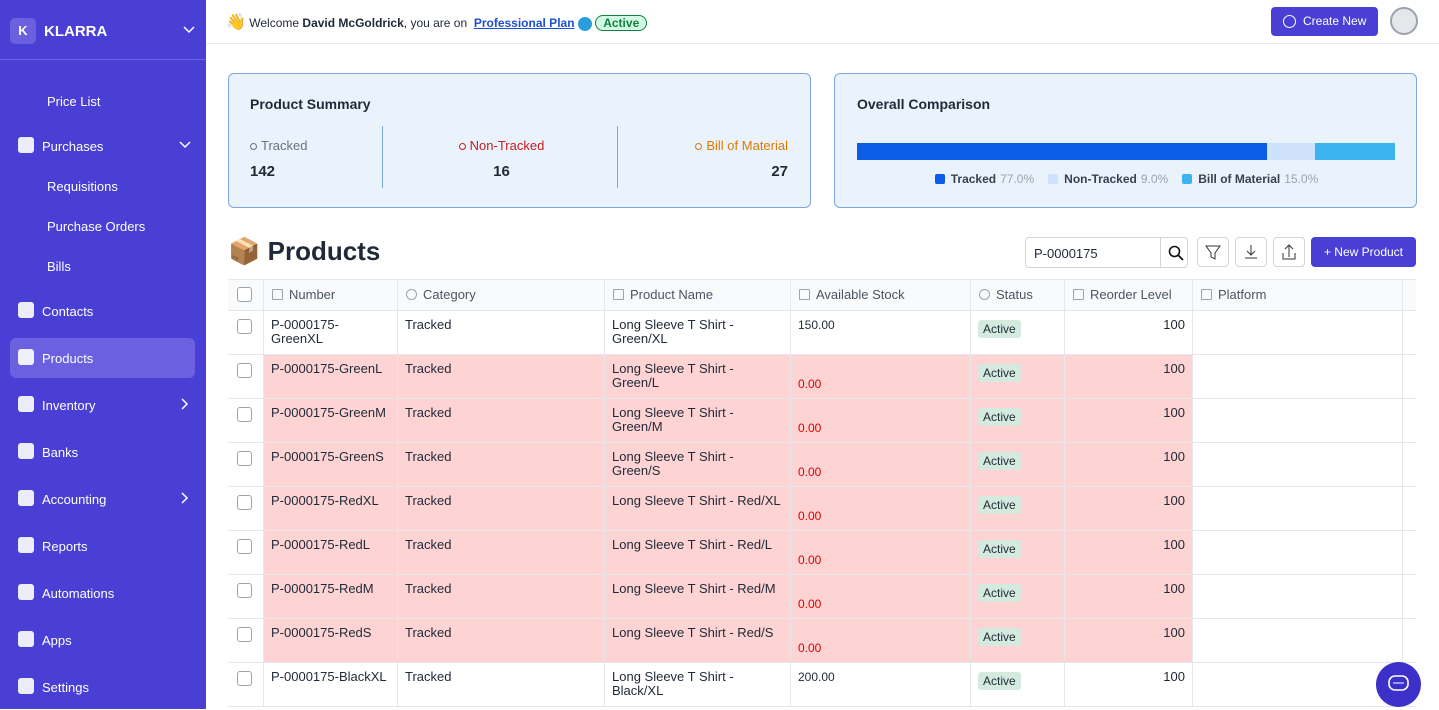 This screenshot has height=710, width=1439. I want to click on nav-item: Purchases, so click(73, 146).